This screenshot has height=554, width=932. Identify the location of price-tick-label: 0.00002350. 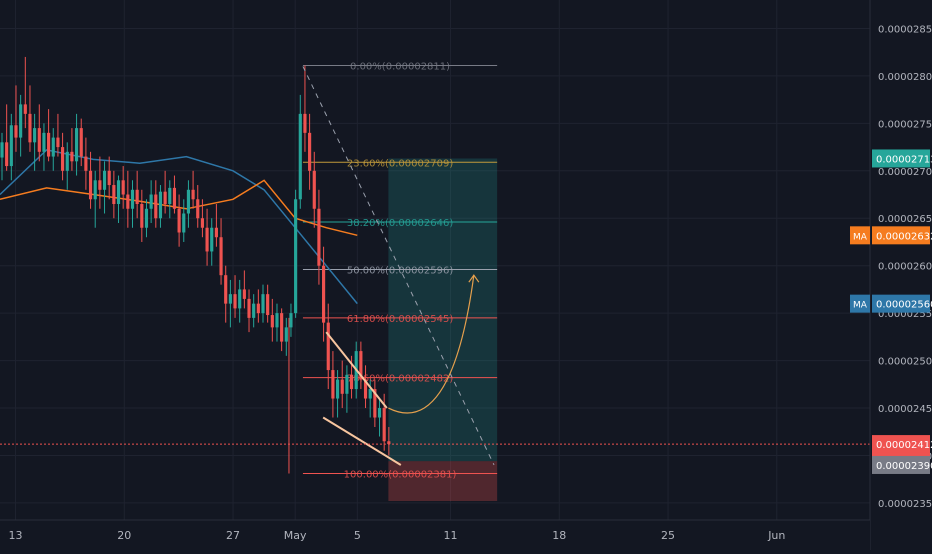
(905, 504).